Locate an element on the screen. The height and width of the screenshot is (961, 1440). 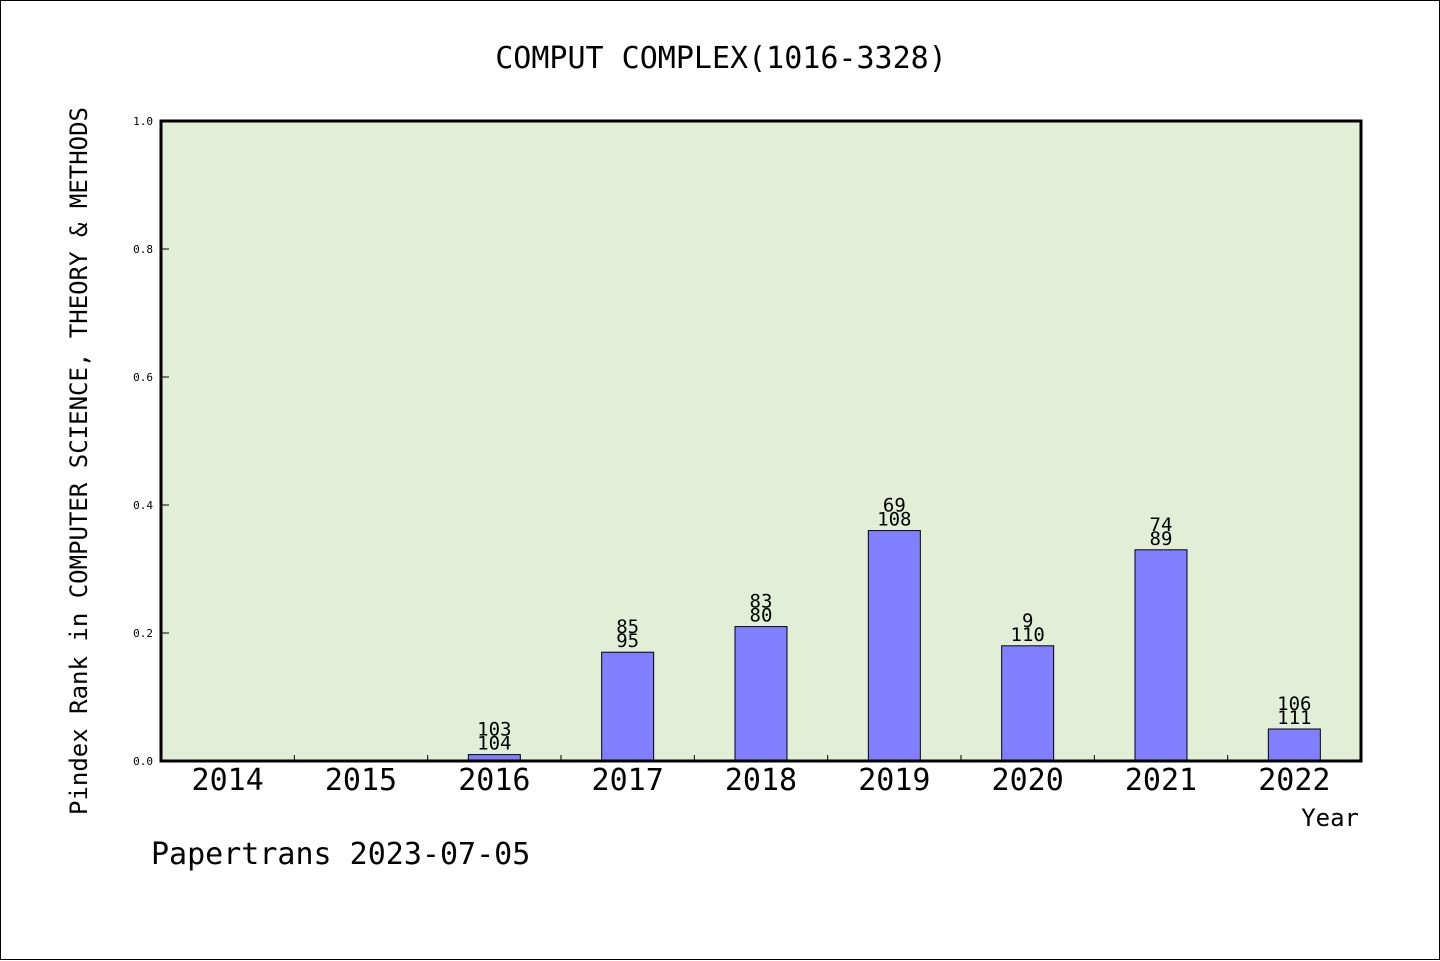
bar-label-top: 106 is located at coordinates (1294, 704).